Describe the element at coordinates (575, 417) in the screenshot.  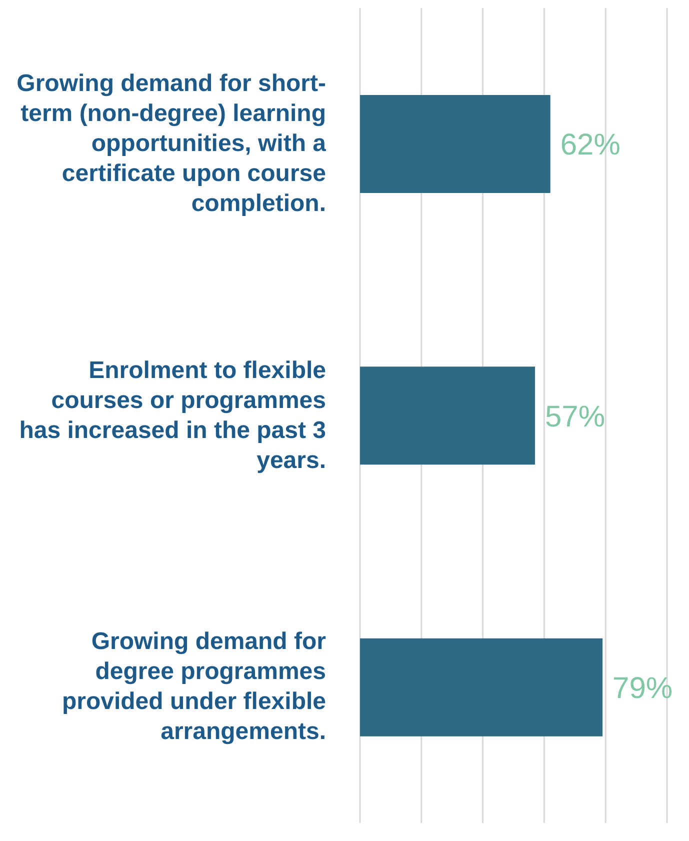
I see `data-label: 57%` at that location.